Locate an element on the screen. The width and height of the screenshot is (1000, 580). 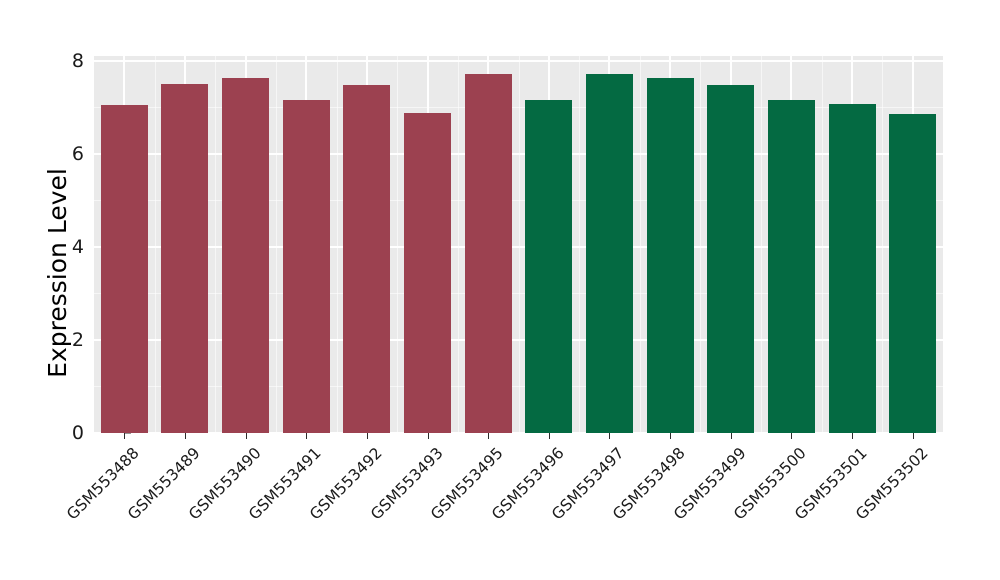
bar-GSM553500 is located at coordinates (791, 266).